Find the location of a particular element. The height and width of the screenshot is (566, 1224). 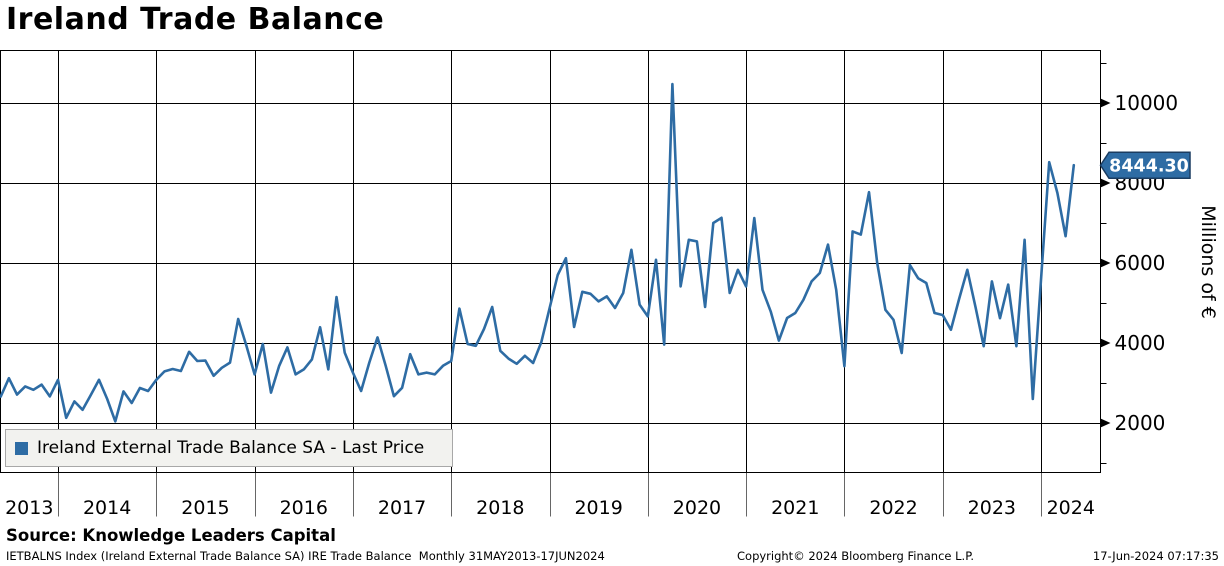

last-price-badge-flag is located at coordinates (1145, 165).